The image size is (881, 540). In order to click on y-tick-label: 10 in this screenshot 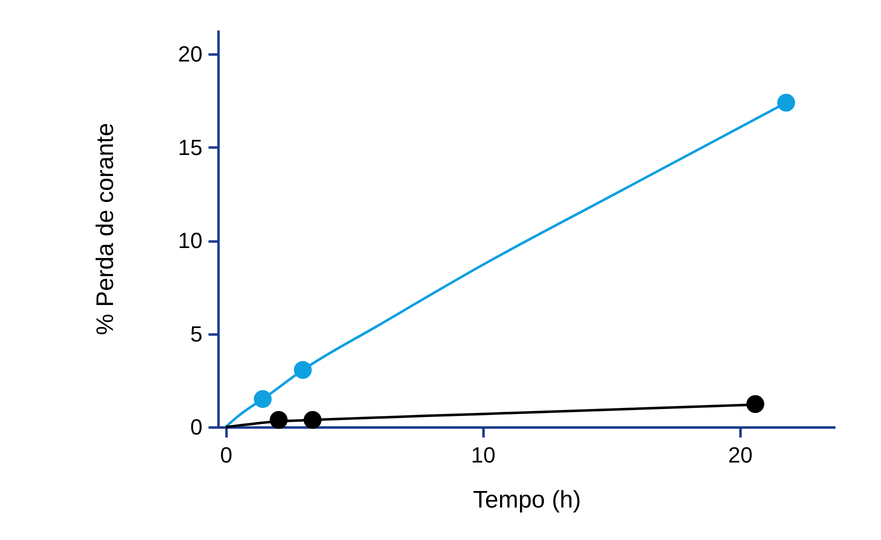, I will do `click(190, 241)`.